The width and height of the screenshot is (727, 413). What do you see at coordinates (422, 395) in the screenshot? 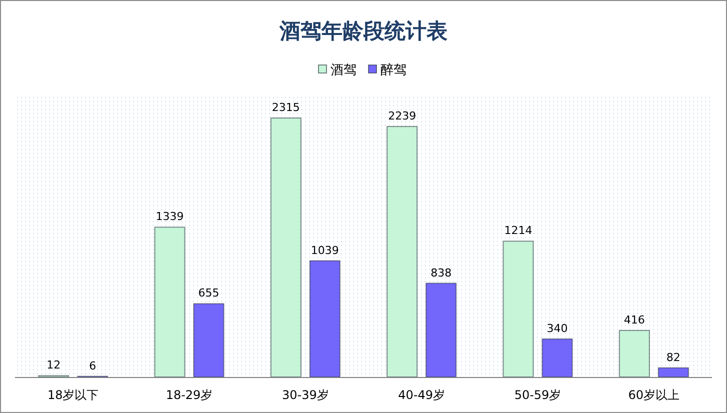
I see `x-tick-label: 40-49岁` at bounding box center [422, 395].